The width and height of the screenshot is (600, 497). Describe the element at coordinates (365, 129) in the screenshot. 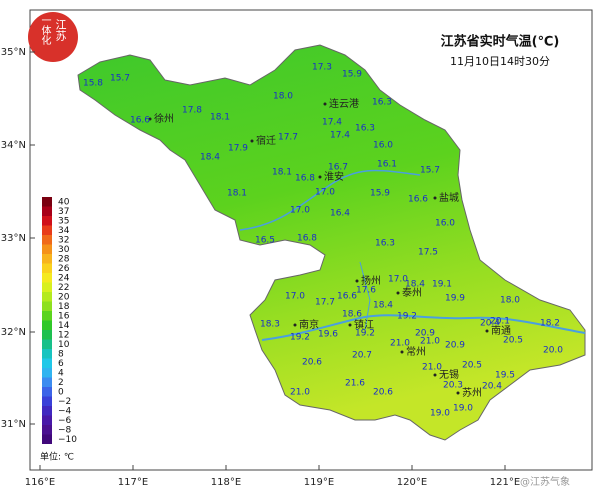

I see `station-temp: 16.3` at that location.